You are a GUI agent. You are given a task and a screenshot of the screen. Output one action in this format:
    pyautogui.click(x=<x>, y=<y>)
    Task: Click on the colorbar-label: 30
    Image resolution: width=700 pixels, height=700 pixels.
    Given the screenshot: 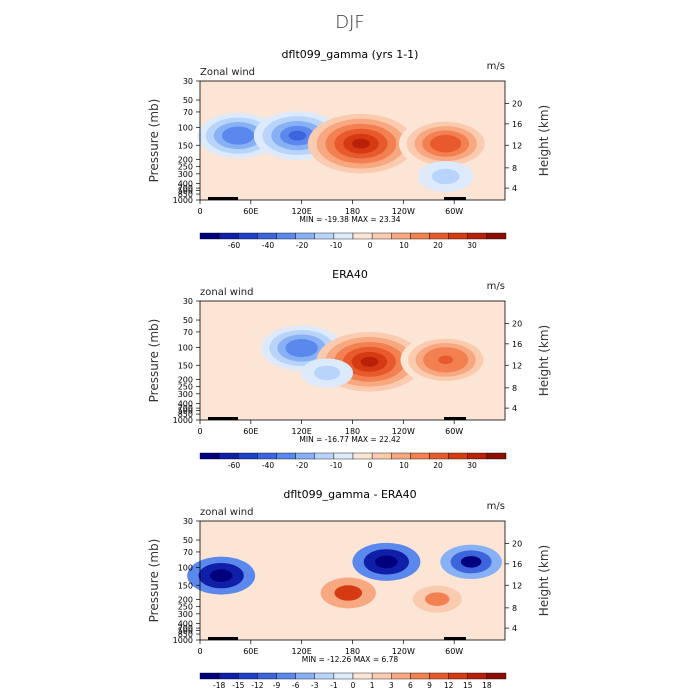 What is the action you would take?
    pyautogui.click(x=472, y=465)
    